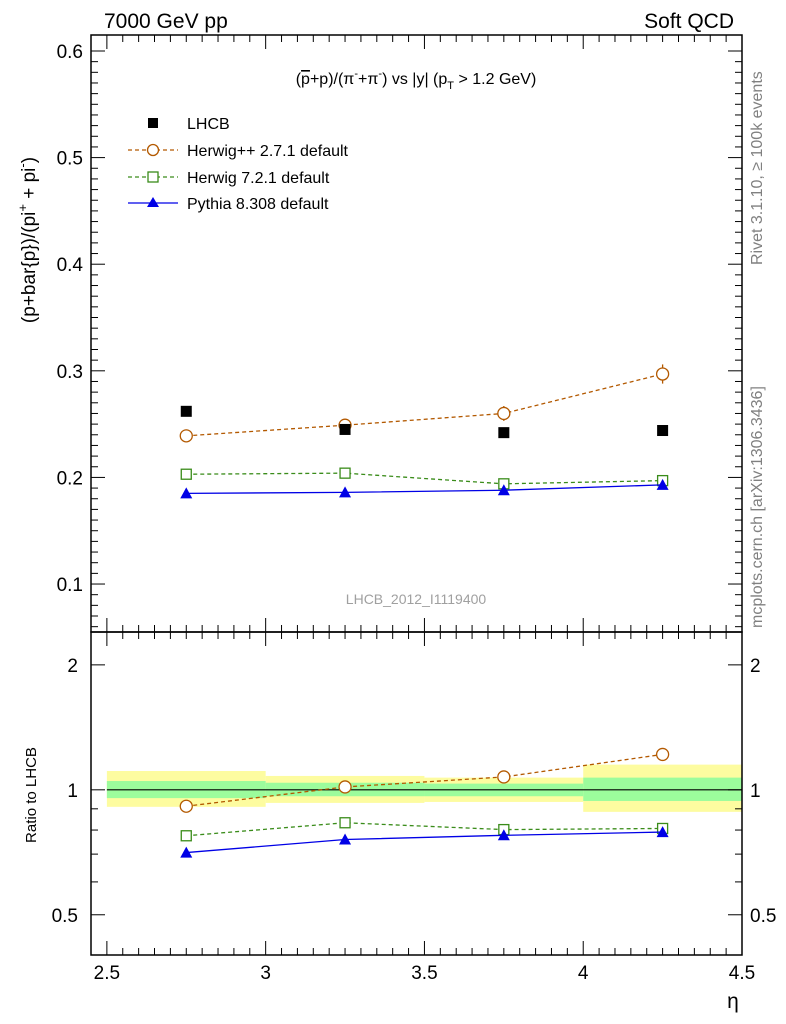 Image resolution: width=786 pixels, height=1024 pixels. I want to click on main-herwig-2-7-1-default-line, so click(424, 405).